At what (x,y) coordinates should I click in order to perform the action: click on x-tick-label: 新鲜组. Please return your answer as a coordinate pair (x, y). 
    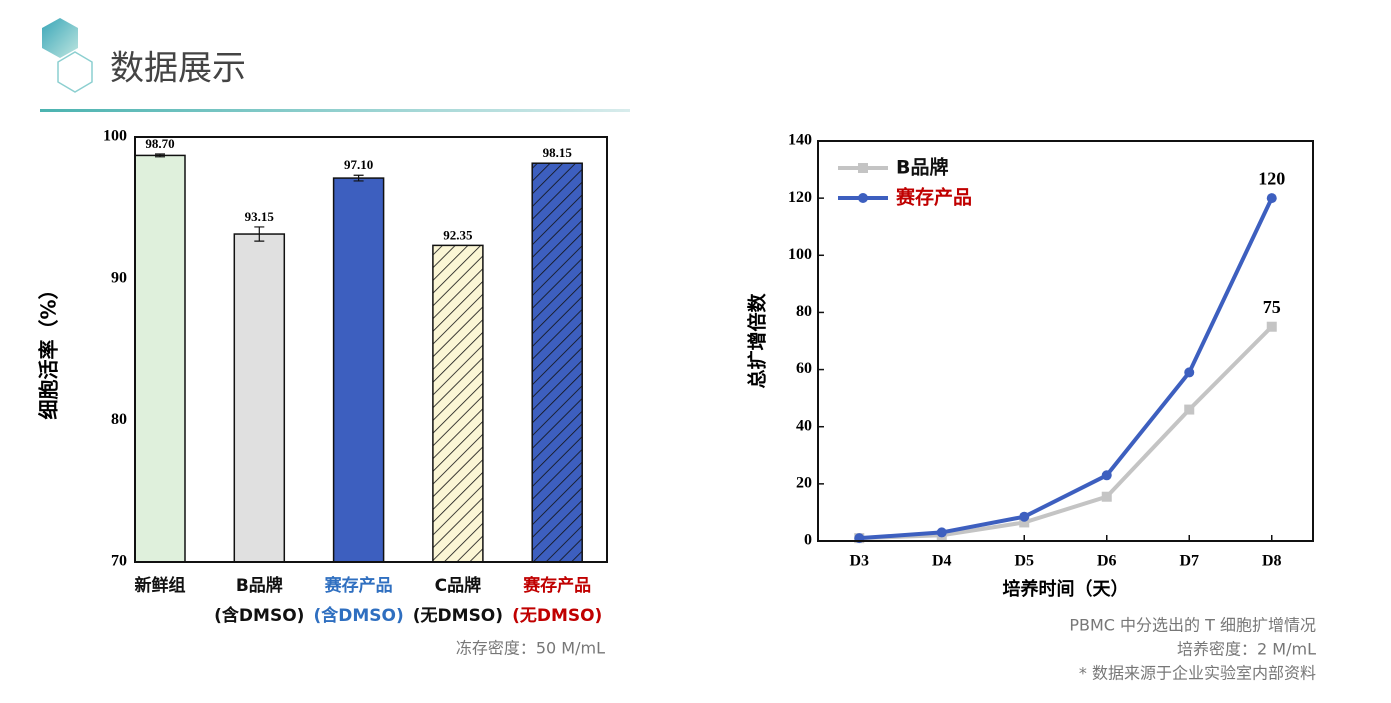
    Looking at the image, I should click on (160, 585).